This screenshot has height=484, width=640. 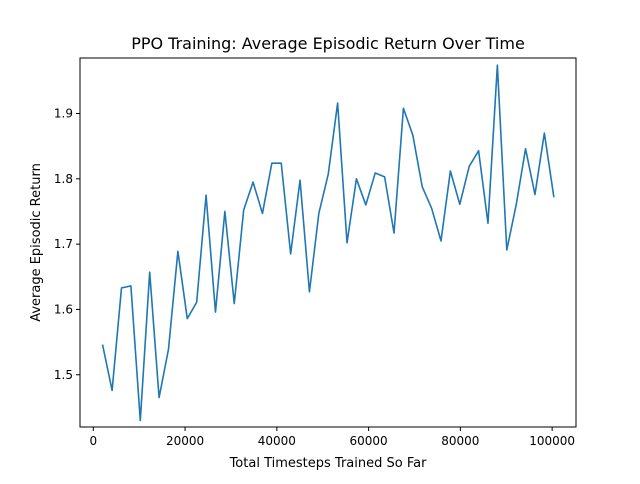 What do you see at coordinates (93, 441) in the screenshot?
I see `x-tick-label: 0` at bounding box center [93, 441].